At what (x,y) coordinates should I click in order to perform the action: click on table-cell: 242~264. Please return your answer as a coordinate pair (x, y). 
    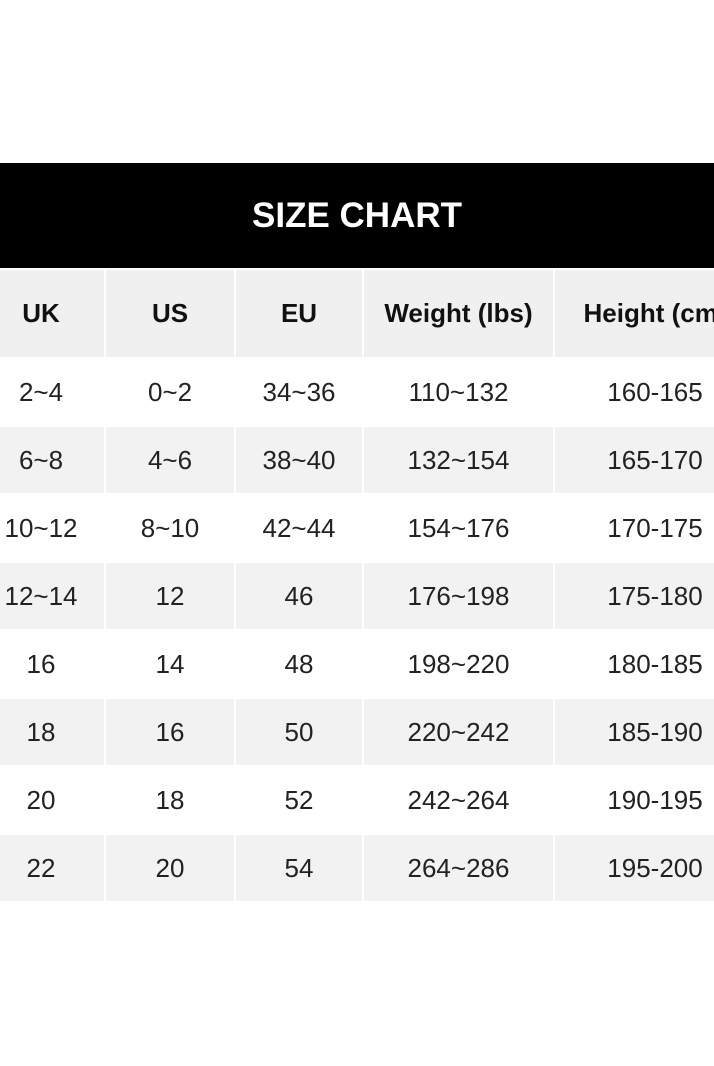
    Looking at the image, I should click on (458, 800).